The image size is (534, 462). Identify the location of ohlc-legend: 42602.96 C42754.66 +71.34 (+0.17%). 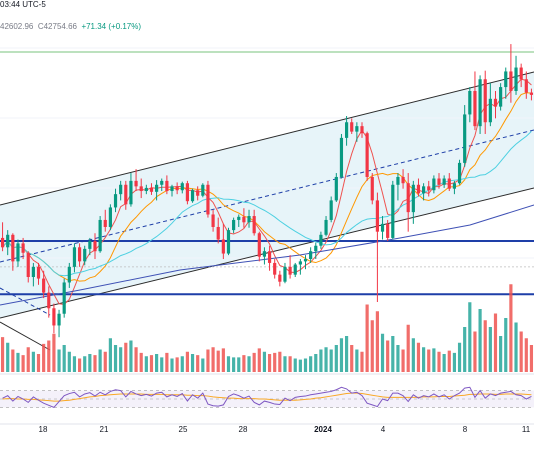
(70, 26).